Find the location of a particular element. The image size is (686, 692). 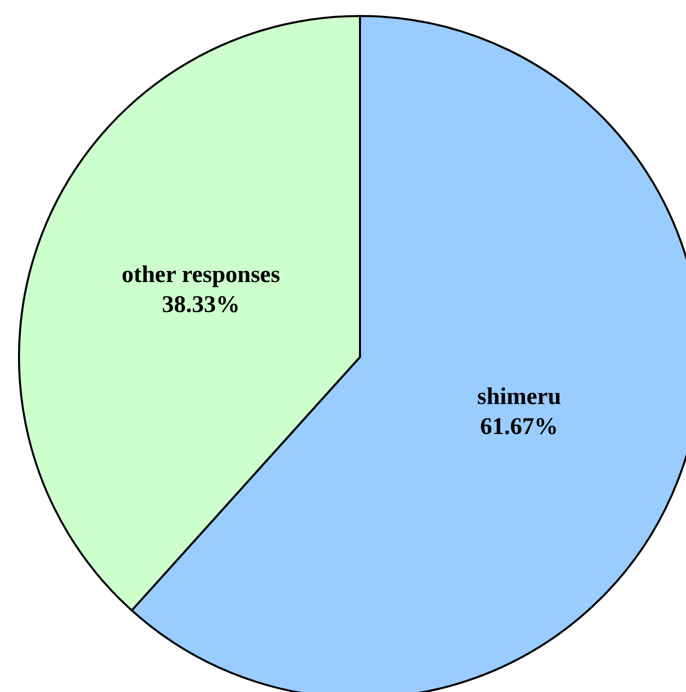

data-label: 61.67% is located at coordinates (519, 427).